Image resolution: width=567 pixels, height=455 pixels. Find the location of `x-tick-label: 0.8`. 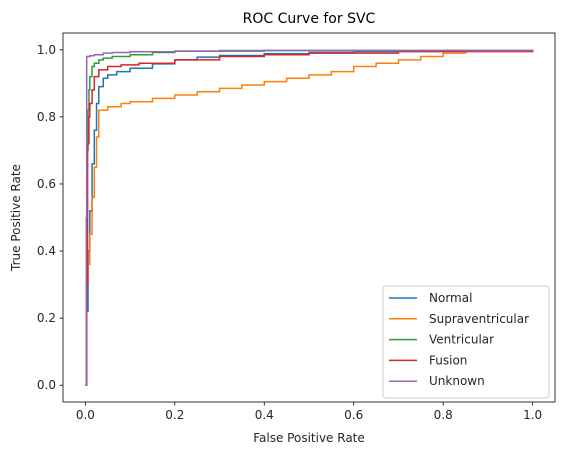

x-tick-label: 0.8 is located at coordinates (443, 415).